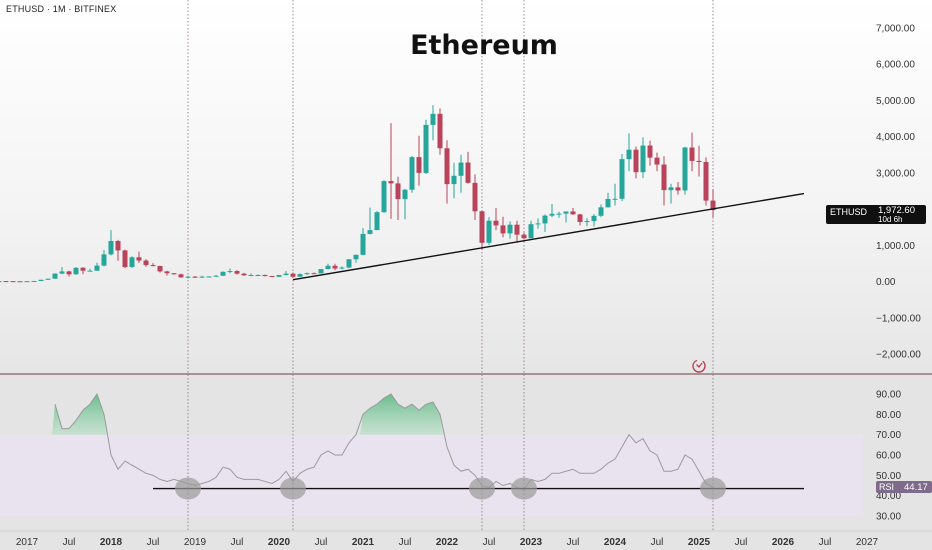  What do you see at coordinates (195, 542) in the screenshot?
I see `time-tick-label: 2019` at bounding box center [195, 542].